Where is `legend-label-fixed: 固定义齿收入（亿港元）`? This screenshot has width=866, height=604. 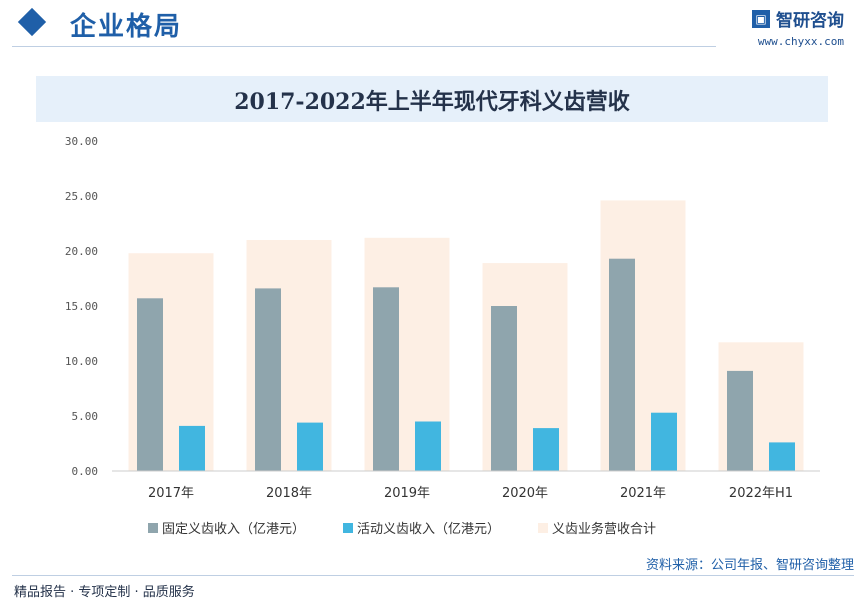
legend-label-fixed: 固定义齿收入（亿港元） is located at coordinates (234, 529).